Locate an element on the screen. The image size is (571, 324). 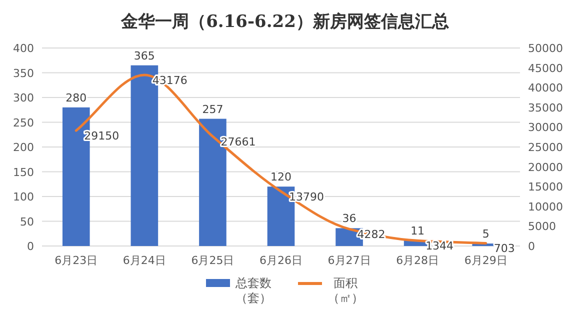
y2-tick-label: 35000 is located at coordinates (545, 107).